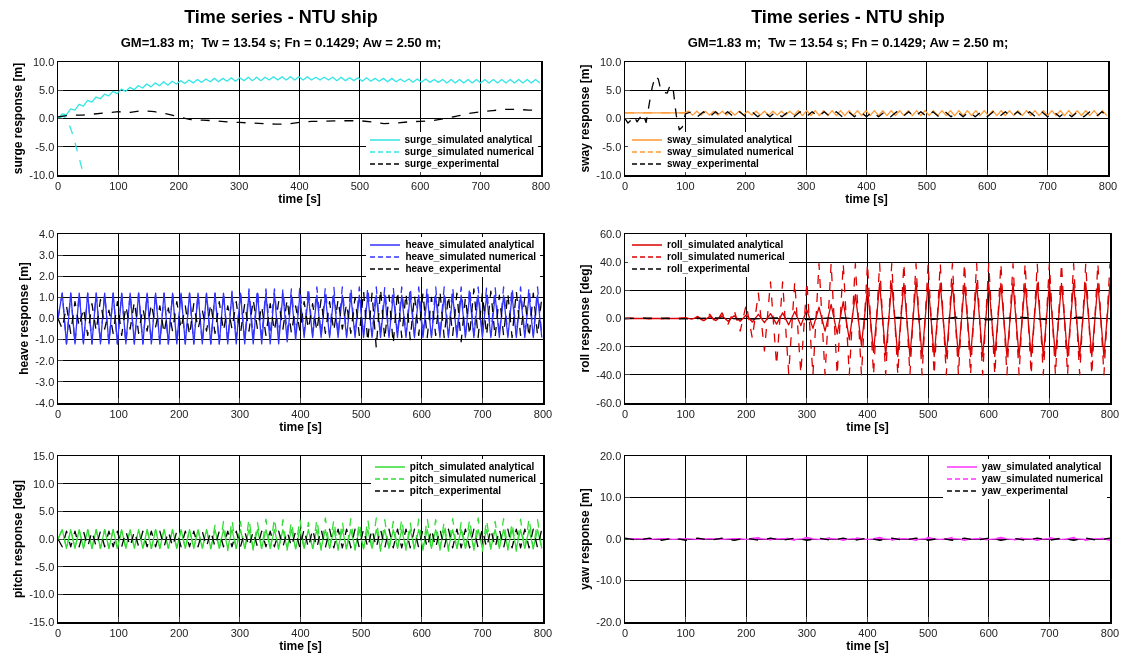 The width and height of the screenshot is (1129, 657). I want to click on y-tick-label: -3.0, so click(45, 381).